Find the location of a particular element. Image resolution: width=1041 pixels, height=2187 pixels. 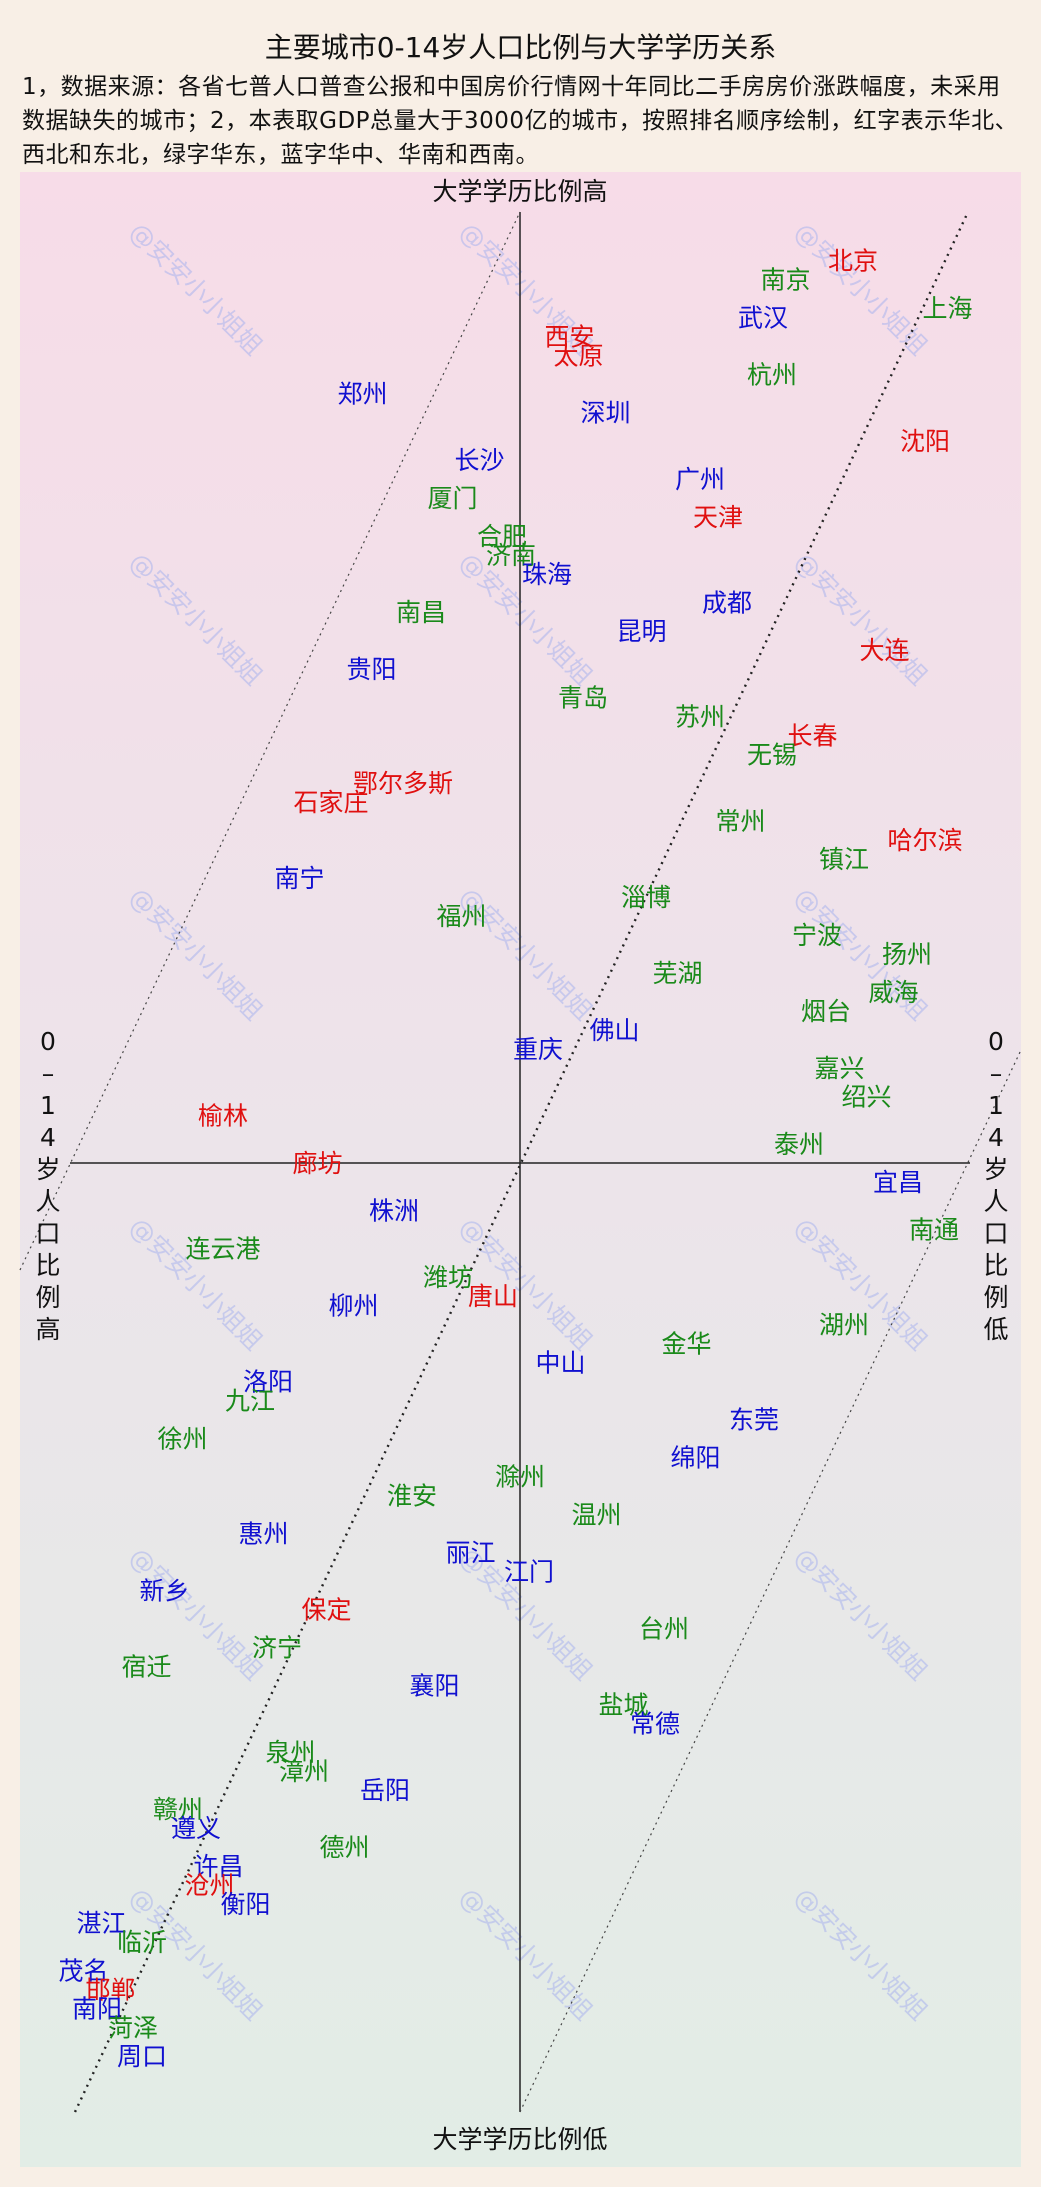

city-label: 衡阳 is located at coordinates (245, 1904).